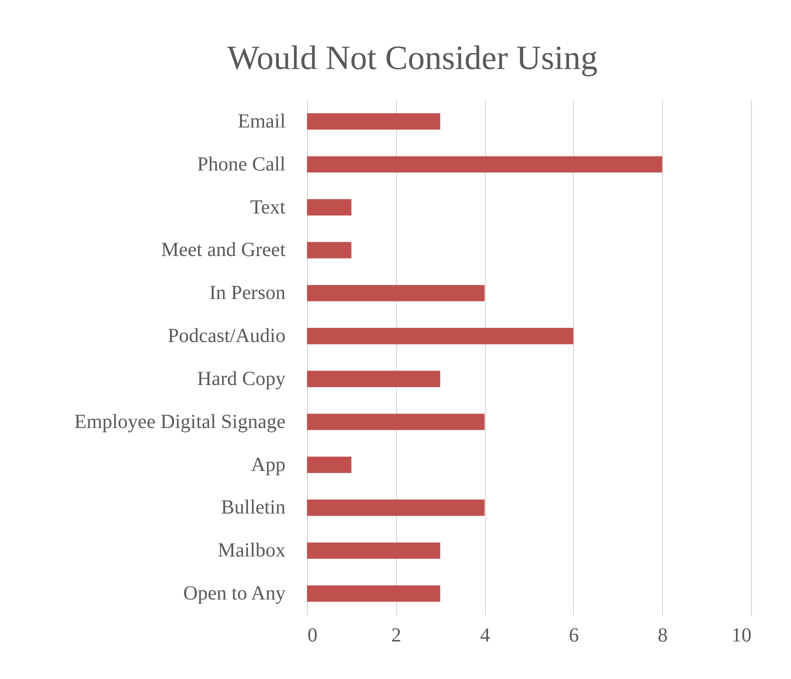  Describe the element at coordinates (268, 207) in the screenshot. I see `y-tick-label: Text` at that location.